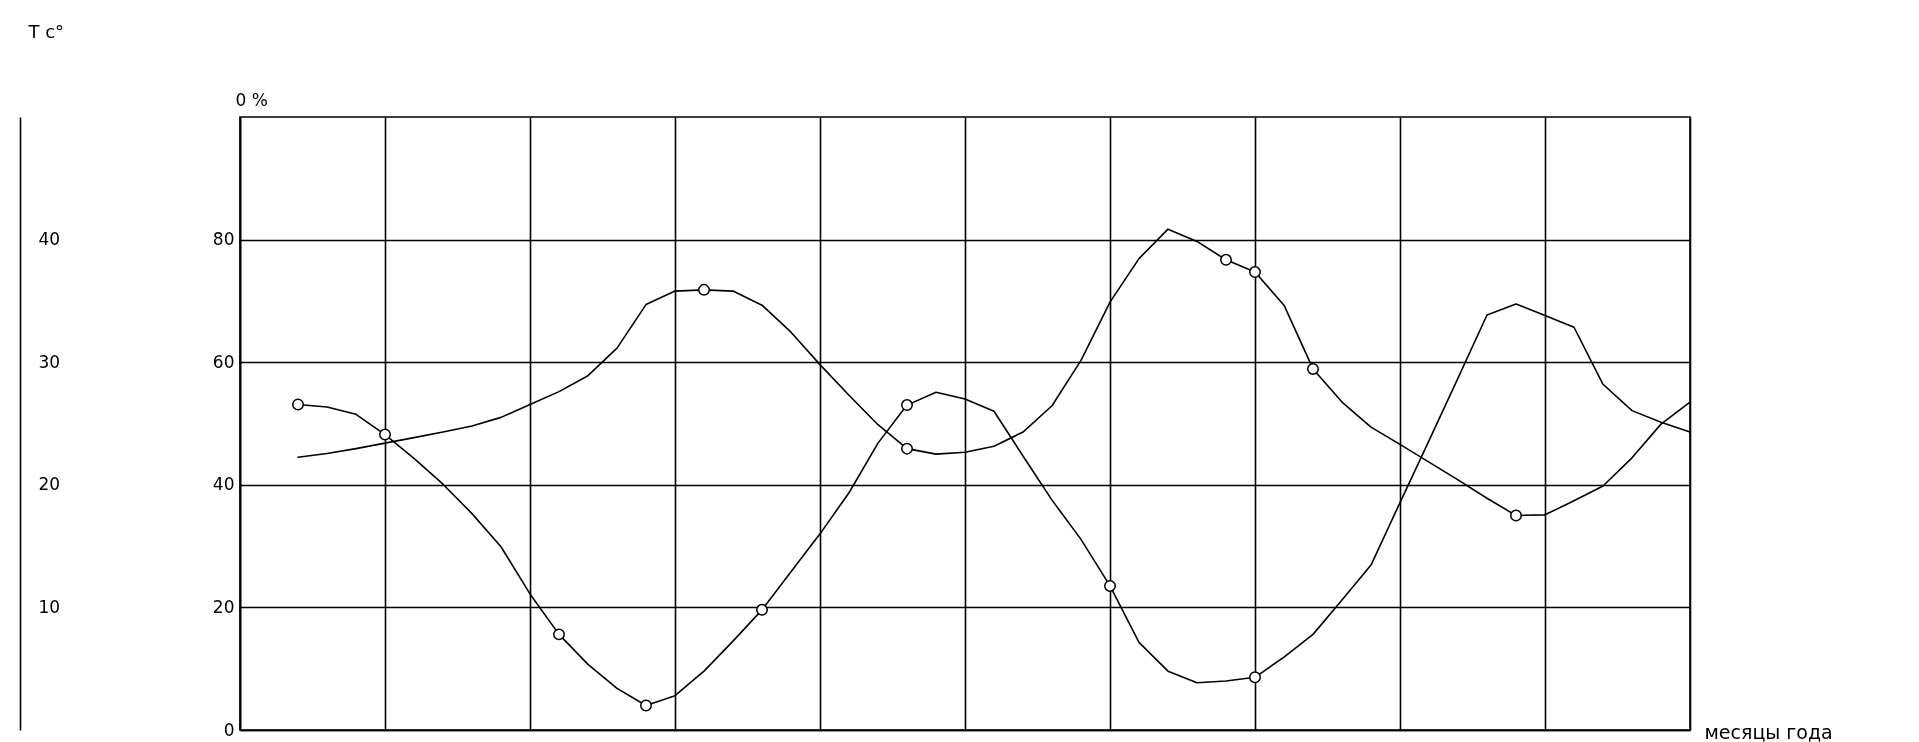  What do you see at coordinates (223, 361) in the screenshot?
I see `y-tick-label: 60` at bounding box center [223, 361].